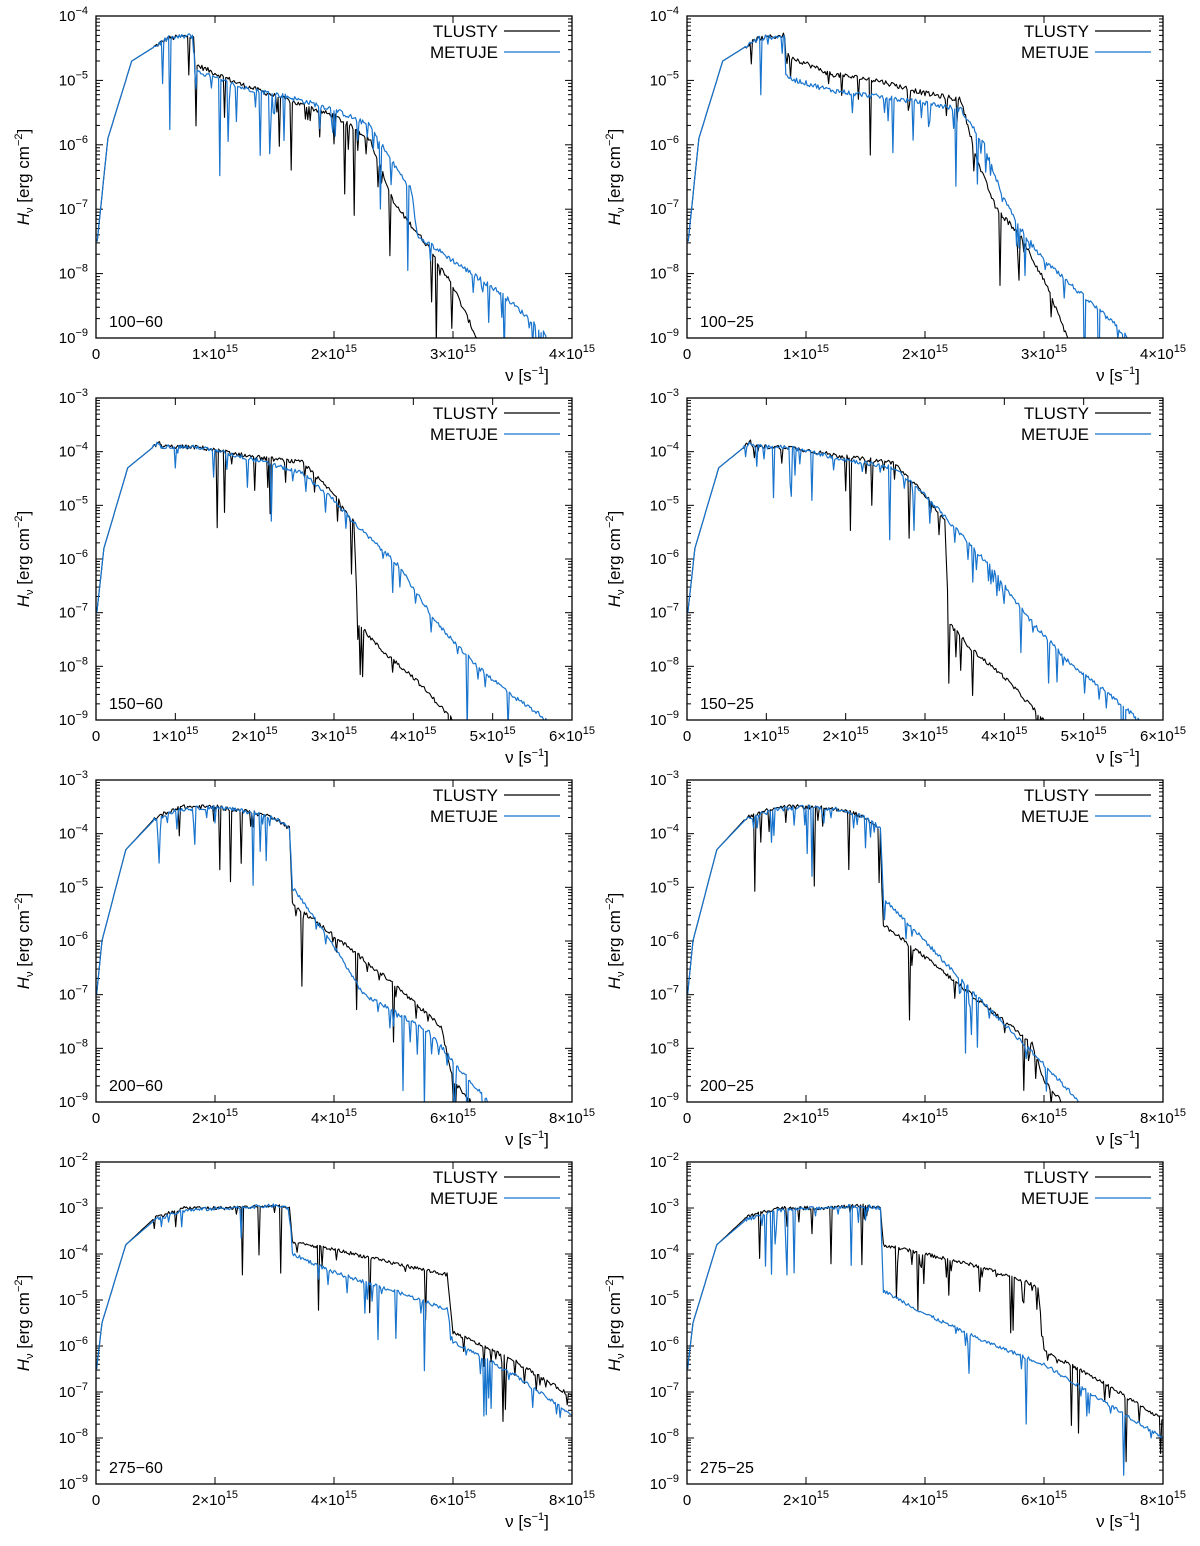  Describe the element at coordinates (465, 795) in the screenshot. I see `legend-label: TLUSTY` at that location.